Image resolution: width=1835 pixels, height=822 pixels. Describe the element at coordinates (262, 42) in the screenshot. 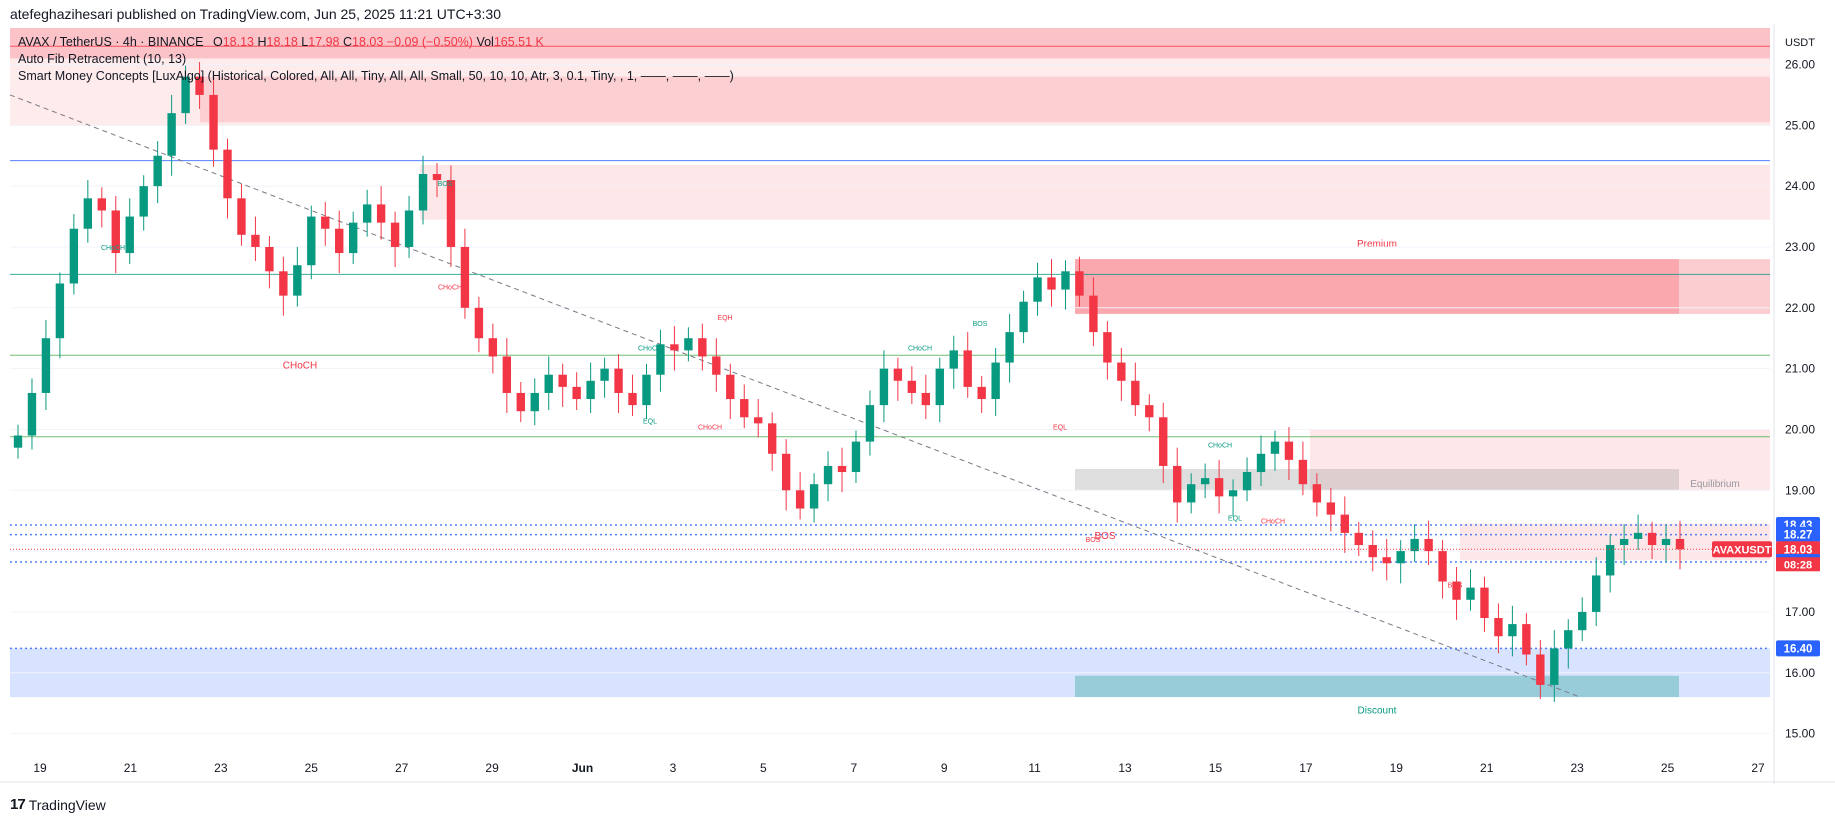

I see `high-label: H` at that location.